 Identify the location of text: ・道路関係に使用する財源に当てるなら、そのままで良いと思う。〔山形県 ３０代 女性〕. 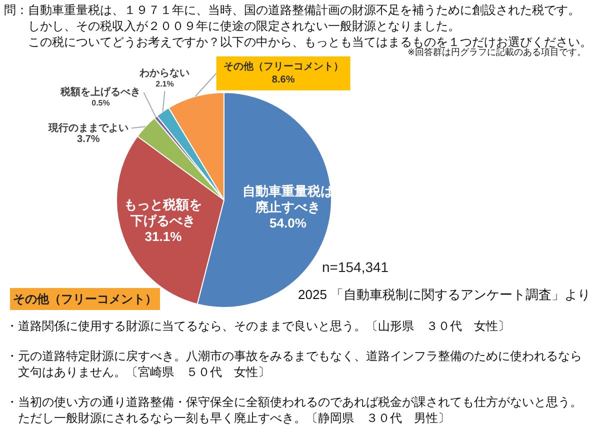
(258, 326).